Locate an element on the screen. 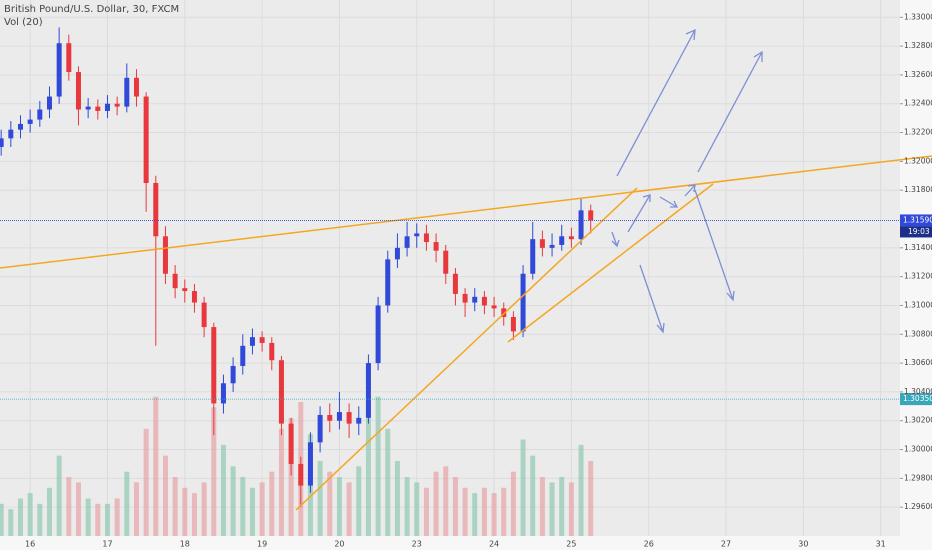 The height and width of the screenshot is (550, 932). y-tick-label: 1.31000 is located at coordinates (918, 304).